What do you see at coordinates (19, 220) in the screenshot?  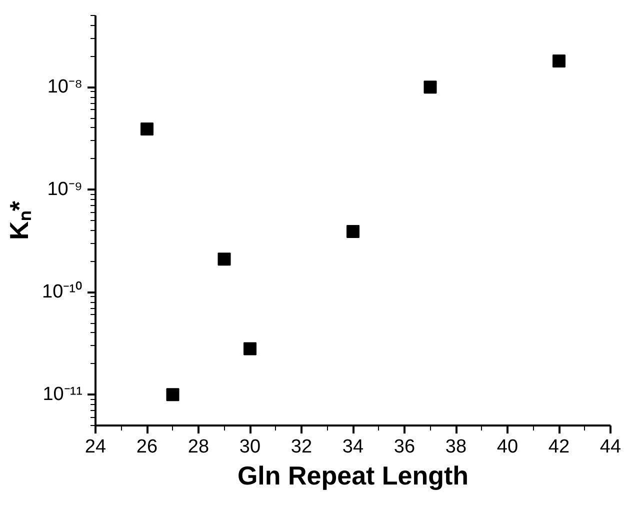 I see `y-axis-title: Kₙ*` at bounding box center [19, 220].